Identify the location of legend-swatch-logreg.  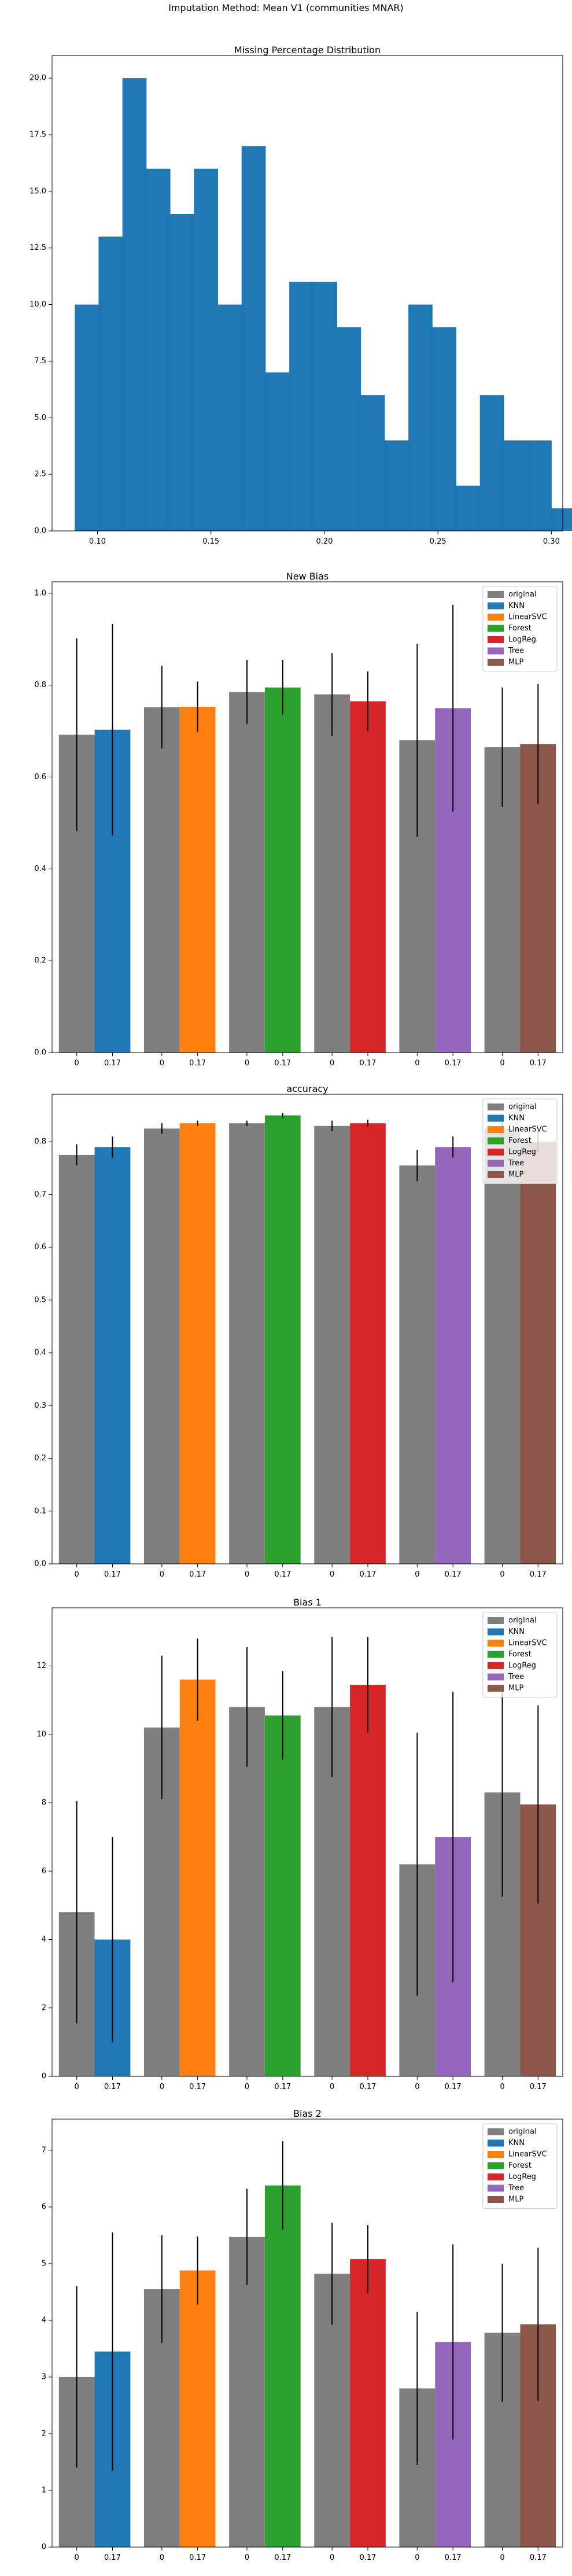
(496, 1665).